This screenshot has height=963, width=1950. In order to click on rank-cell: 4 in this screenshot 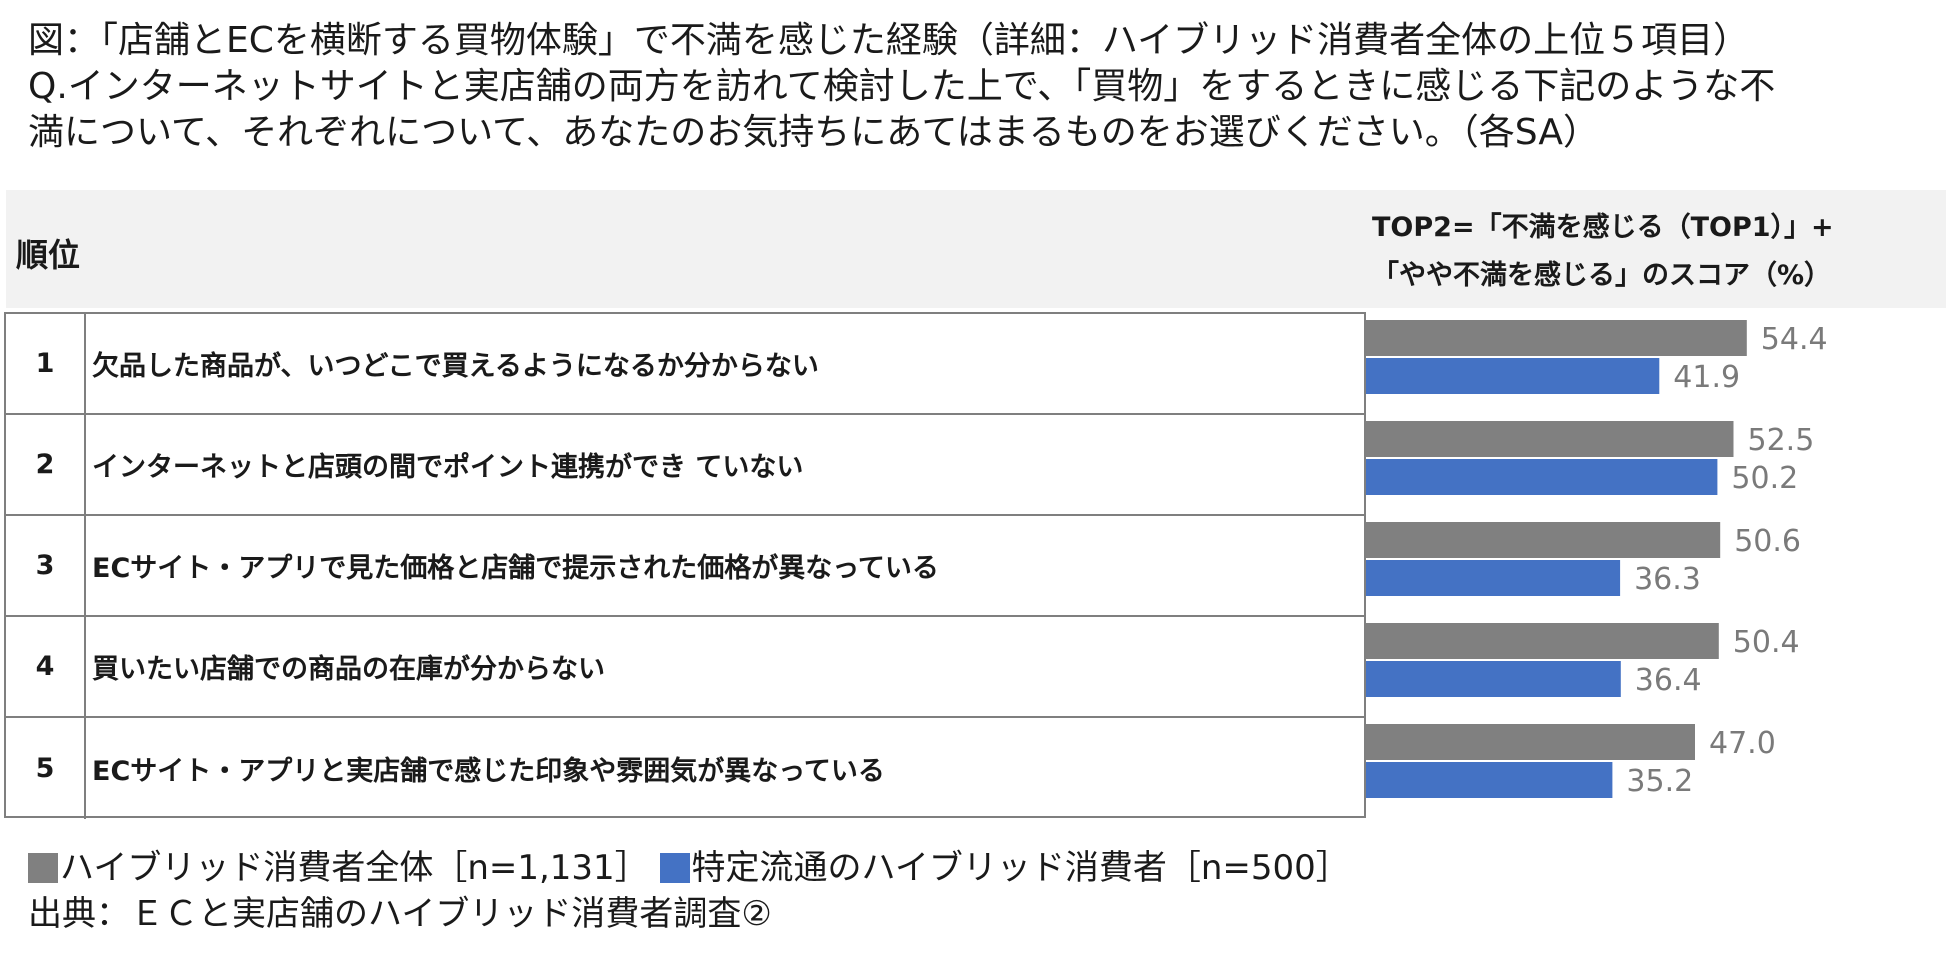, I will do `click(46, 666)`.